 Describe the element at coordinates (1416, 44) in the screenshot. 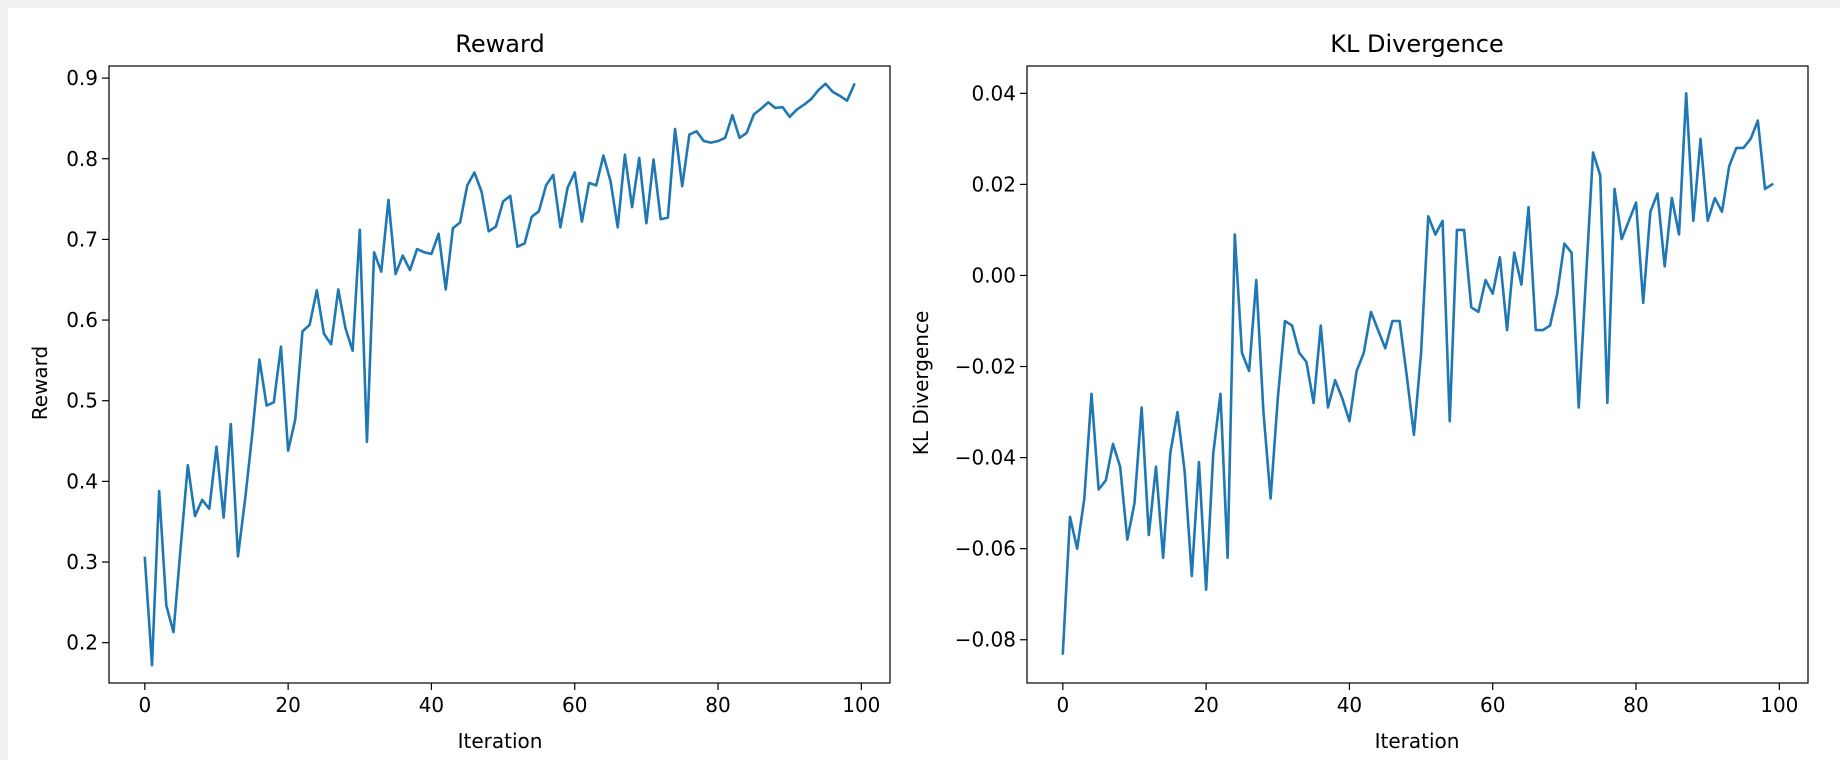

I see `kl-divergence-chart-title: KL Divergence` at that location.